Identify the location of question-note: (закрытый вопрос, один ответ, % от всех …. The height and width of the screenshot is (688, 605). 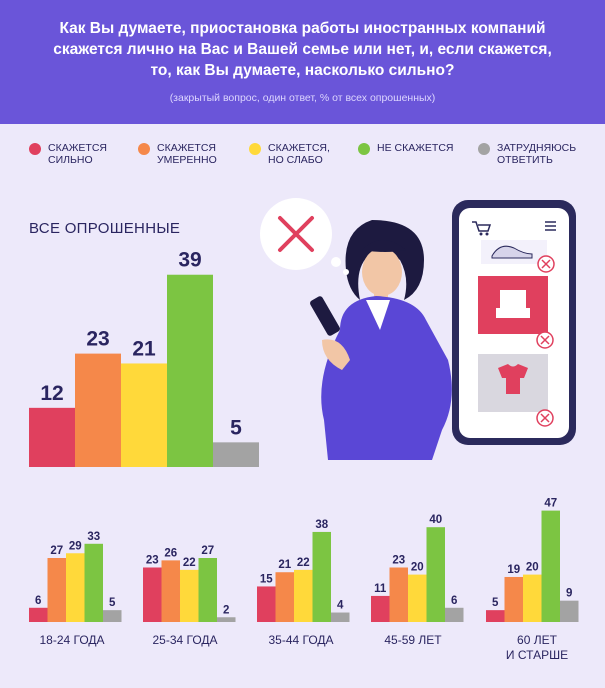
(302, 98).